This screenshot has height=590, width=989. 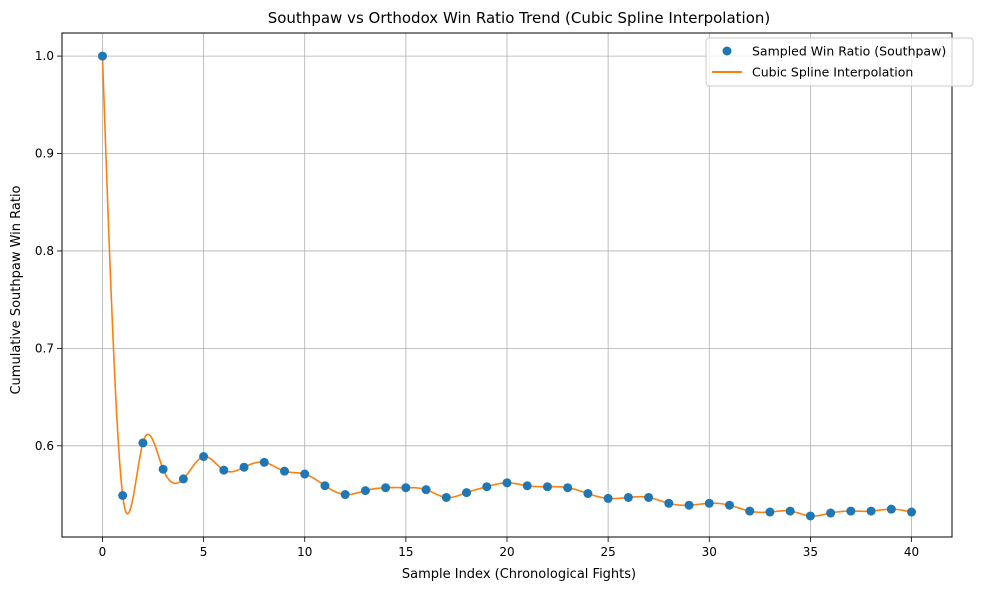 What do you see at coordinates (727, 51) in the screenshot?
I see `legend-marker-scatter` at bounding box center [727, 51].